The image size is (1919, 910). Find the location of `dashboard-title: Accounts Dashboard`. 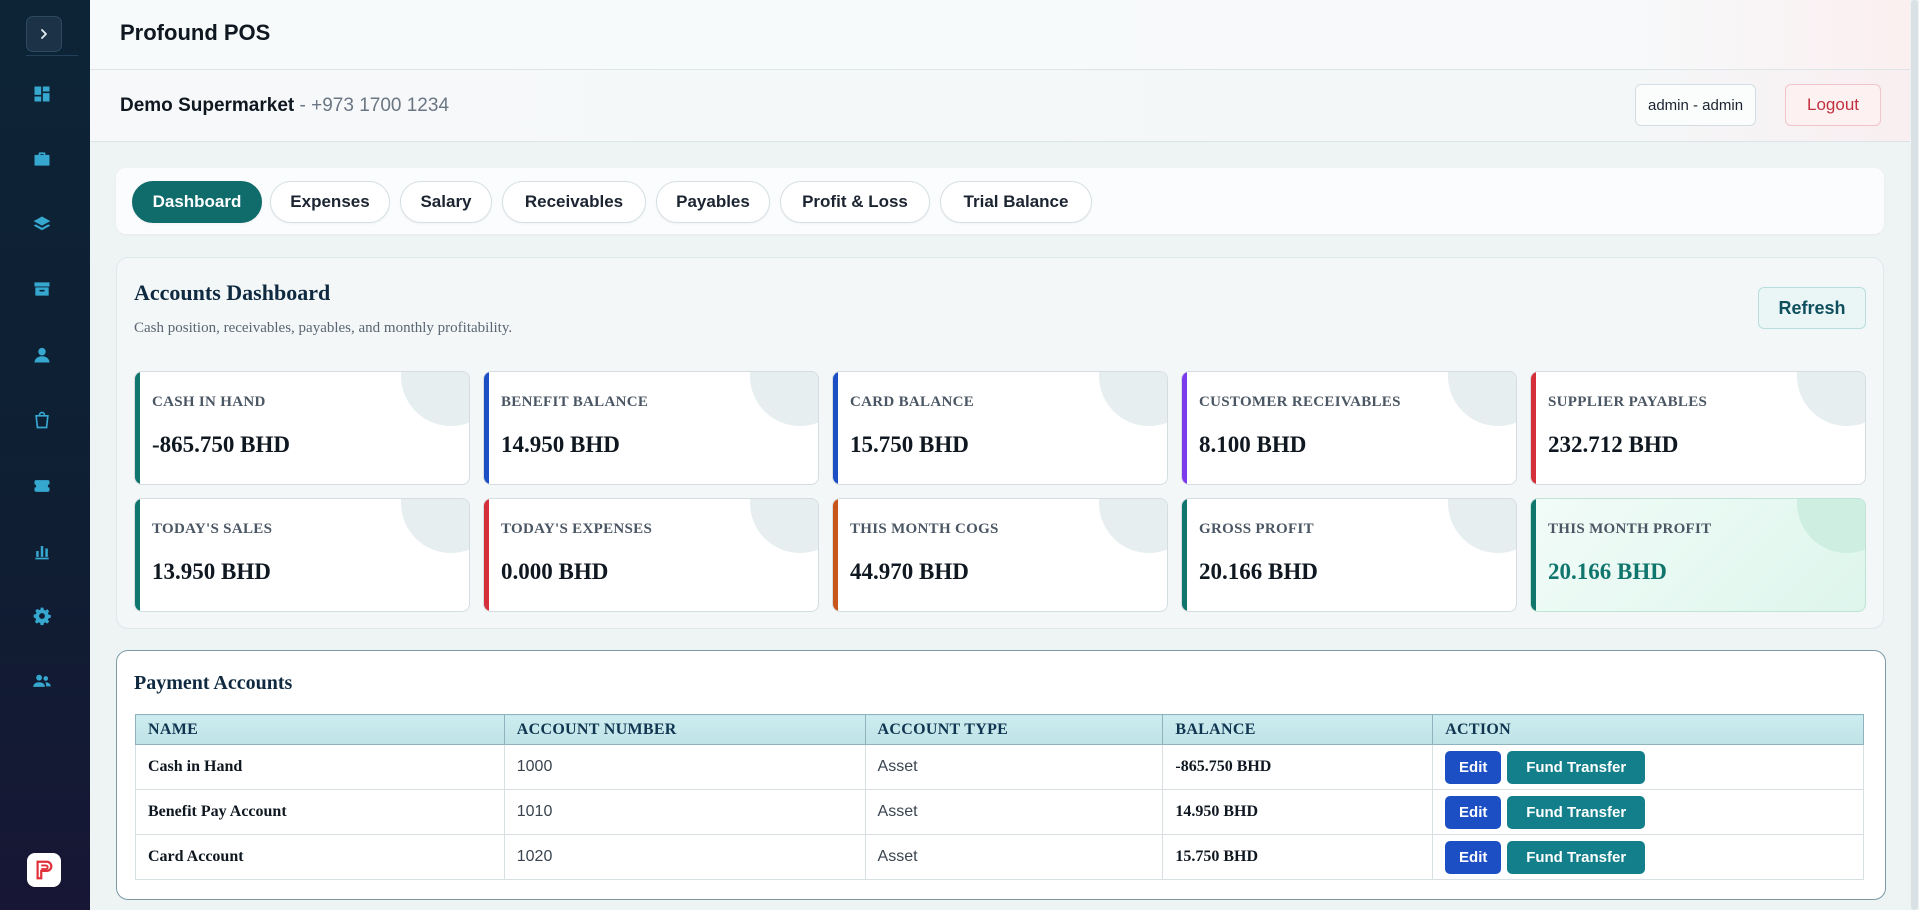

dashboard-title: Accounts Dashboard is located at coordinates (232, 292).